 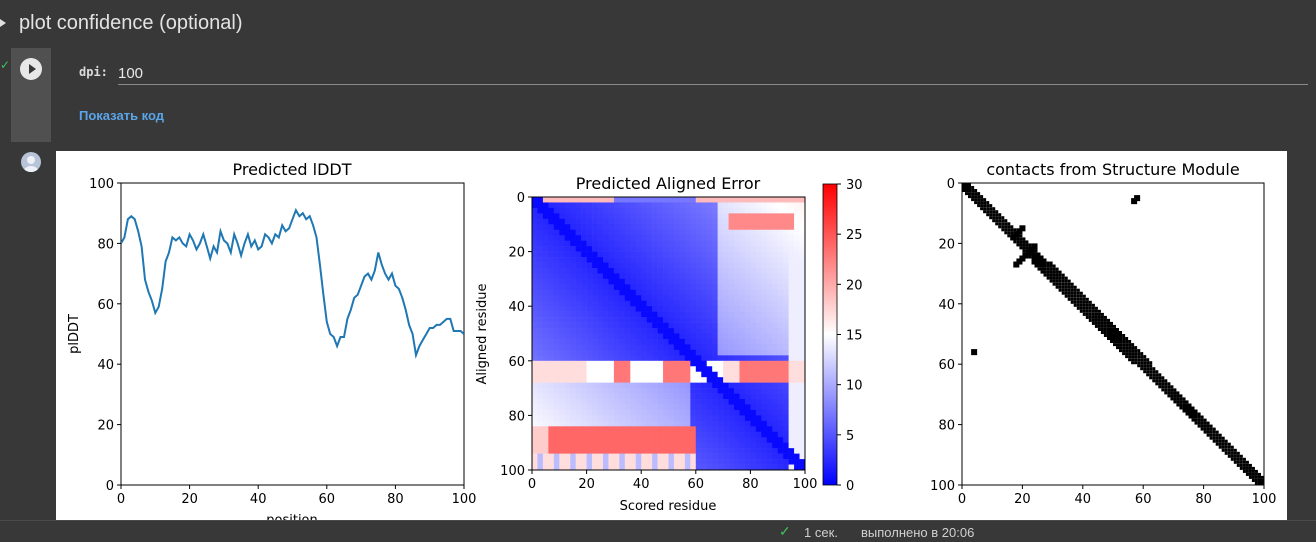 What do you see at coordinates (122, 115) in the screenshot?
I see `show-code-link: Показать код` at bounding box center [122, 115].